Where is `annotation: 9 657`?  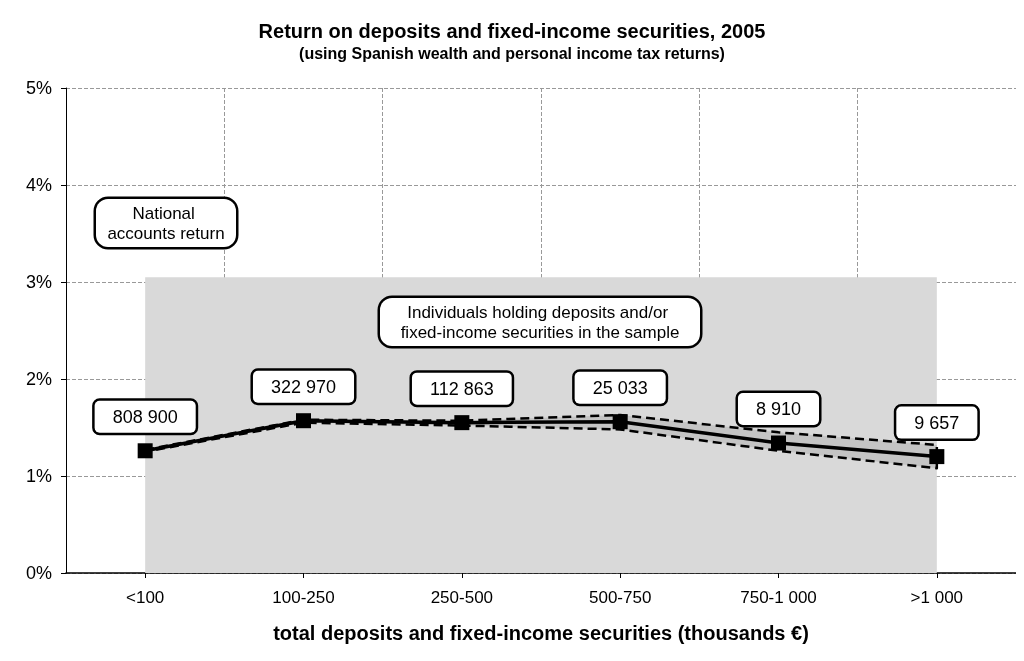
annotation: 9 657 is located at coordinates (937, 422).